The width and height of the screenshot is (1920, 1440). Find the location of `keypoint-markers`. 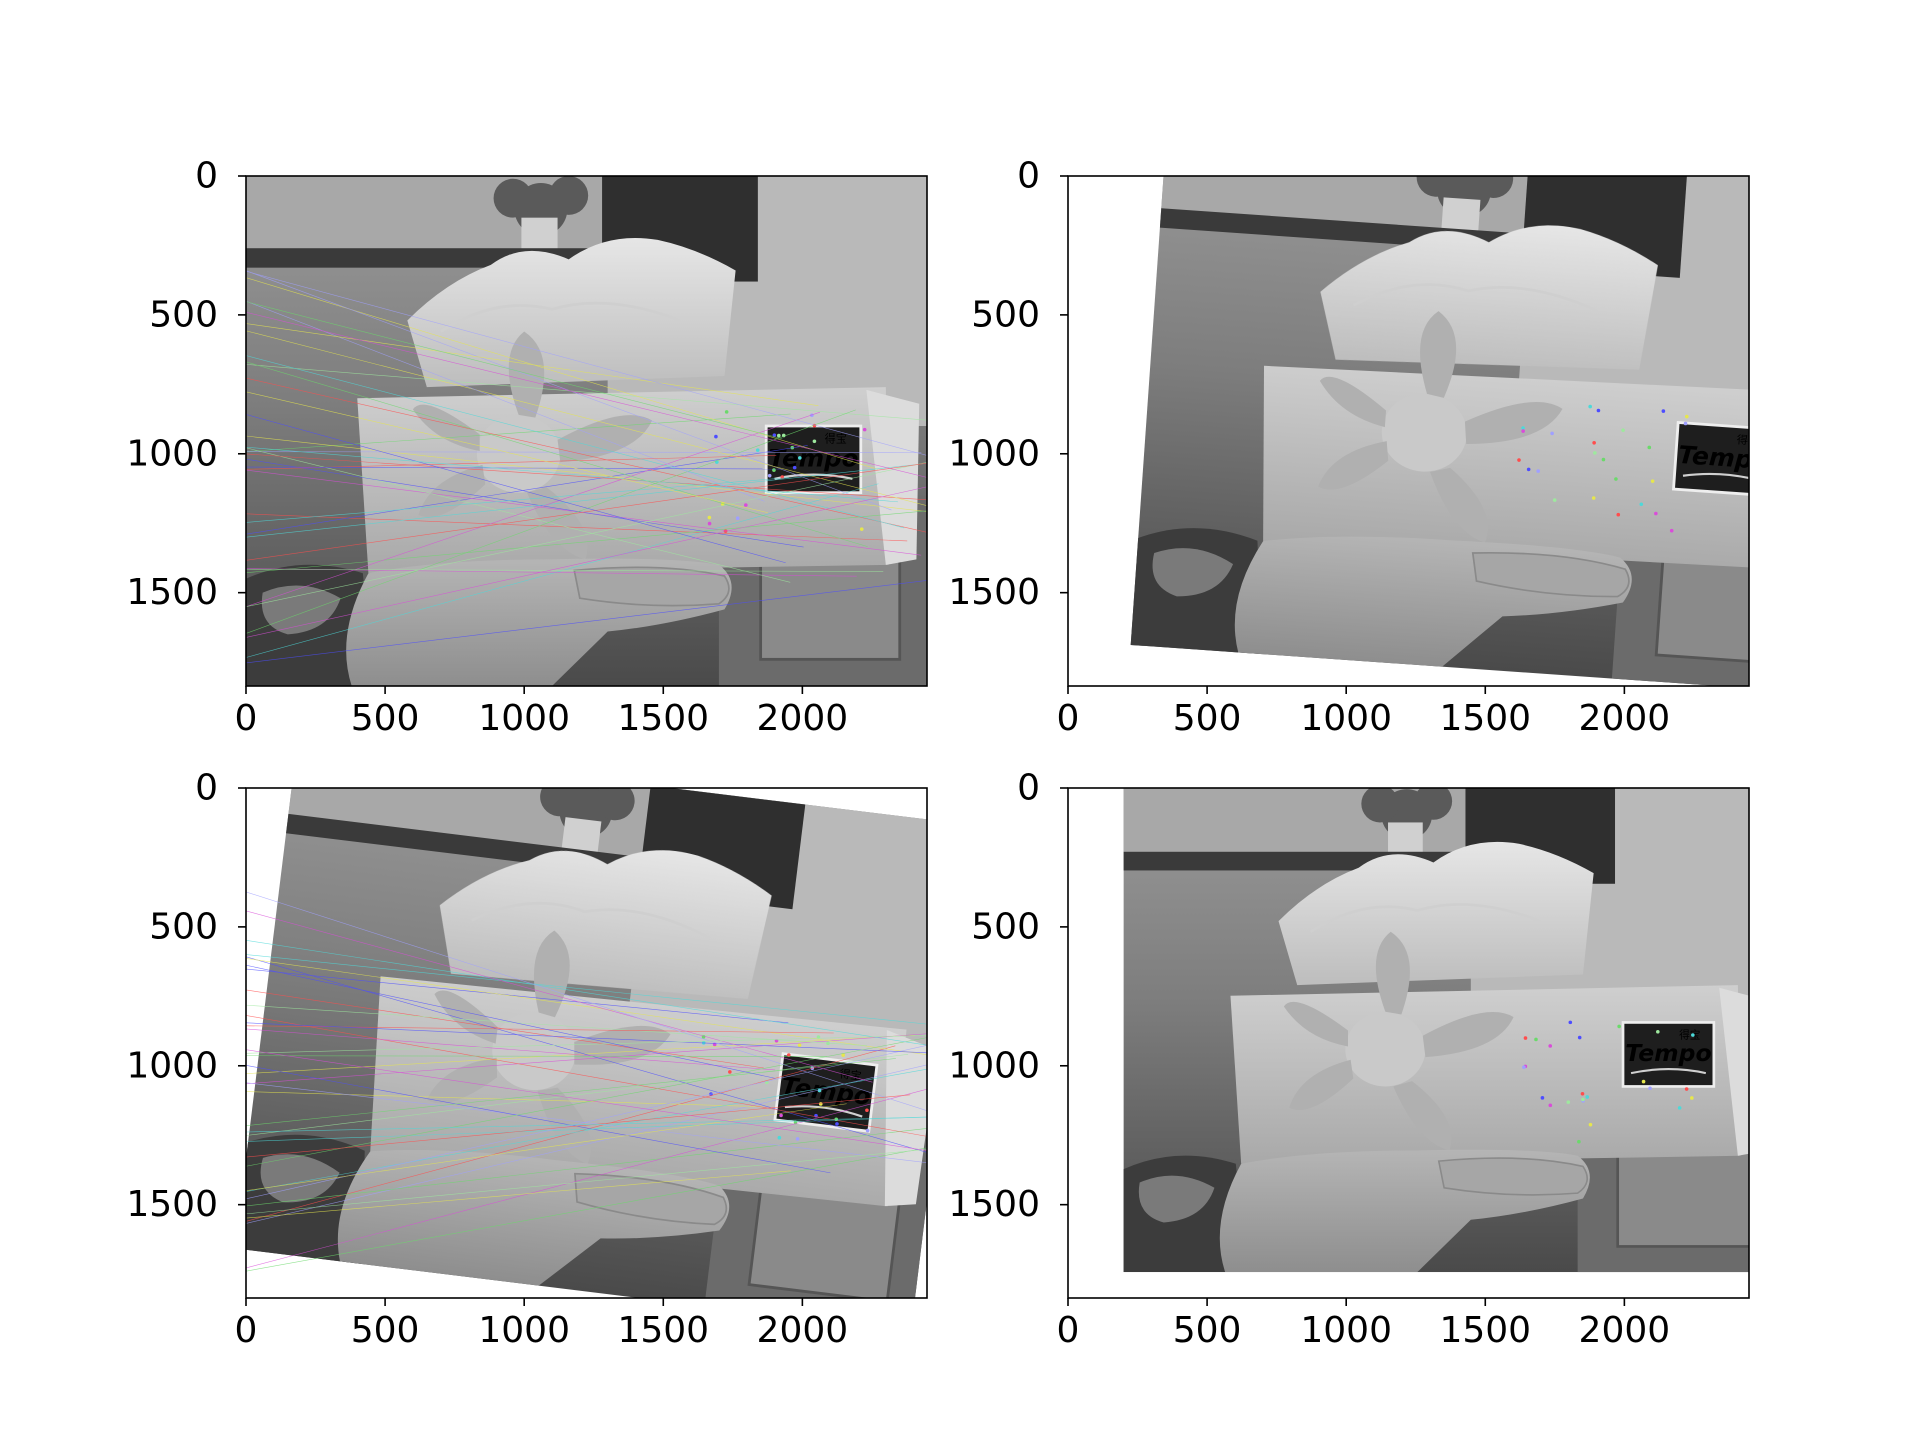

keypoint-markers is located at coordinates (1608, 1082).